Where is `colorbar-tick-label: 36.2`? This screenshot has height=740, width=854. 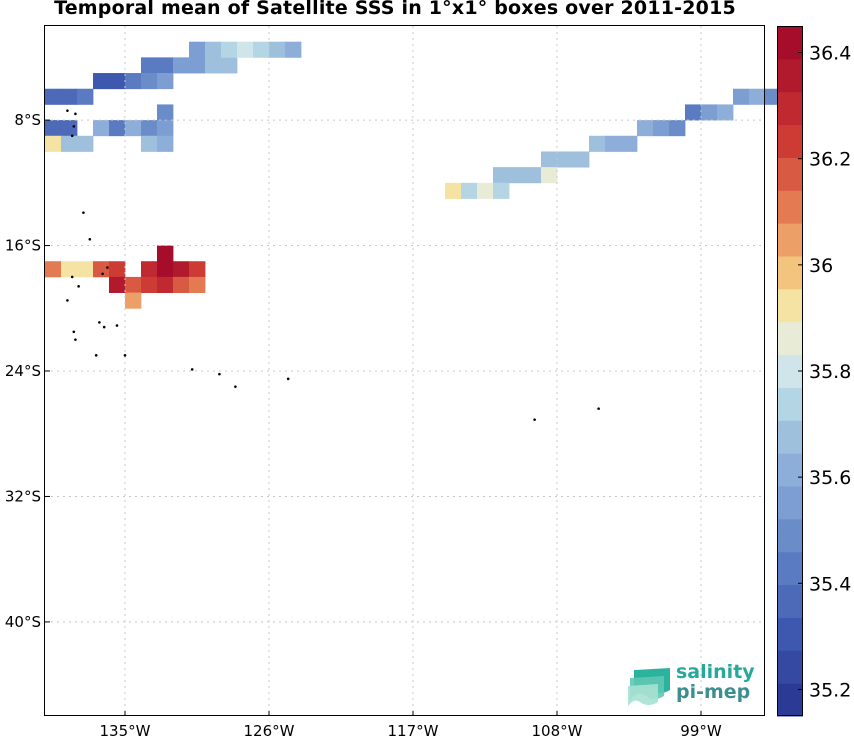 colorbar-tick-label: 36.2 is located at coordinates (830, 160).